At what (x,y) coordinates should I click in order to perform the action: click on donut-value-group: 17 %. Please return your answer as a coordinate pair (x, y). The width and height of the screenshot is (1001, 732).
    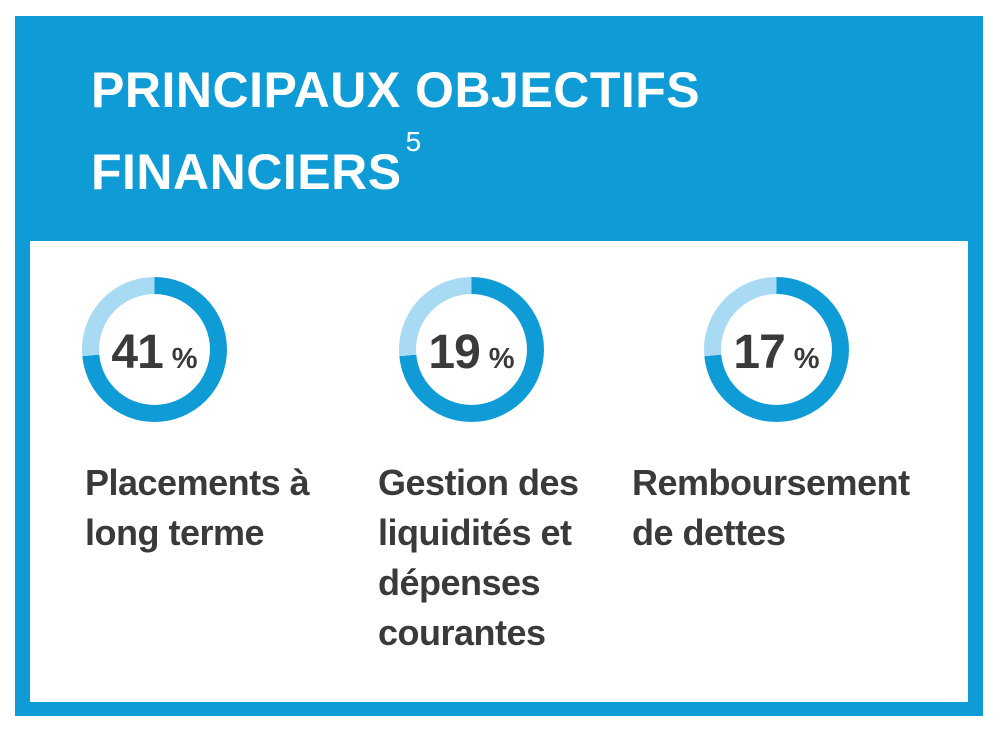
    Looking at the image, I should click on (776, 350).